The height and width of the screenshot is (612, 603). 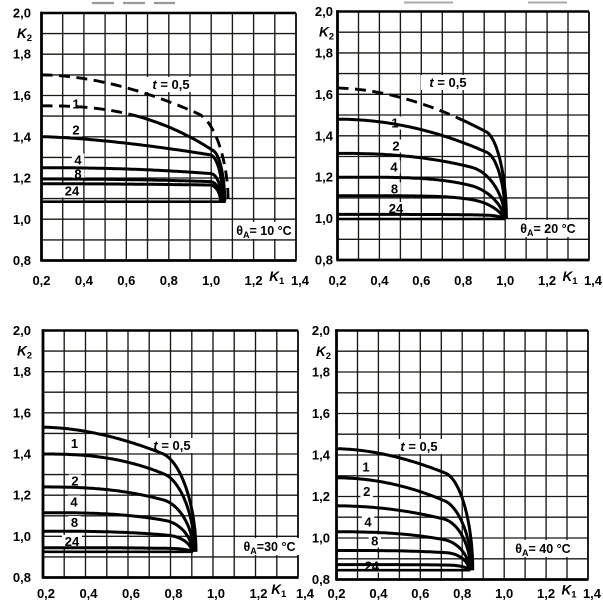 I want to click on svg-text: θA= 40 °C, so click(x=542, y=550).